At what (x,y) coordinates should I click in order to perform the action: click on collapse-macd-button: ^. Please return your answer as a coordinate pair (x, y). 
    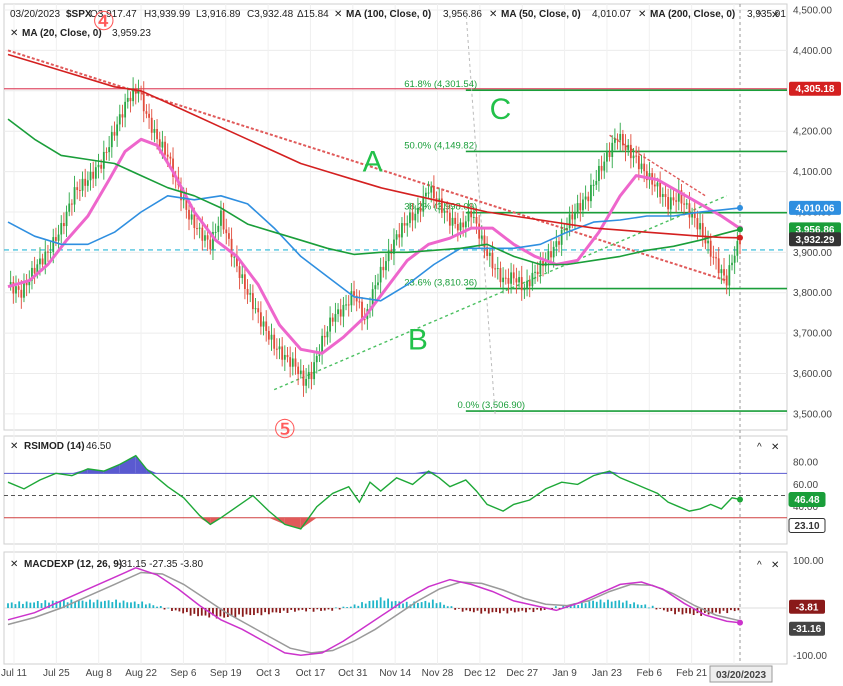
    Looking at the image, I should click on (759, 565).